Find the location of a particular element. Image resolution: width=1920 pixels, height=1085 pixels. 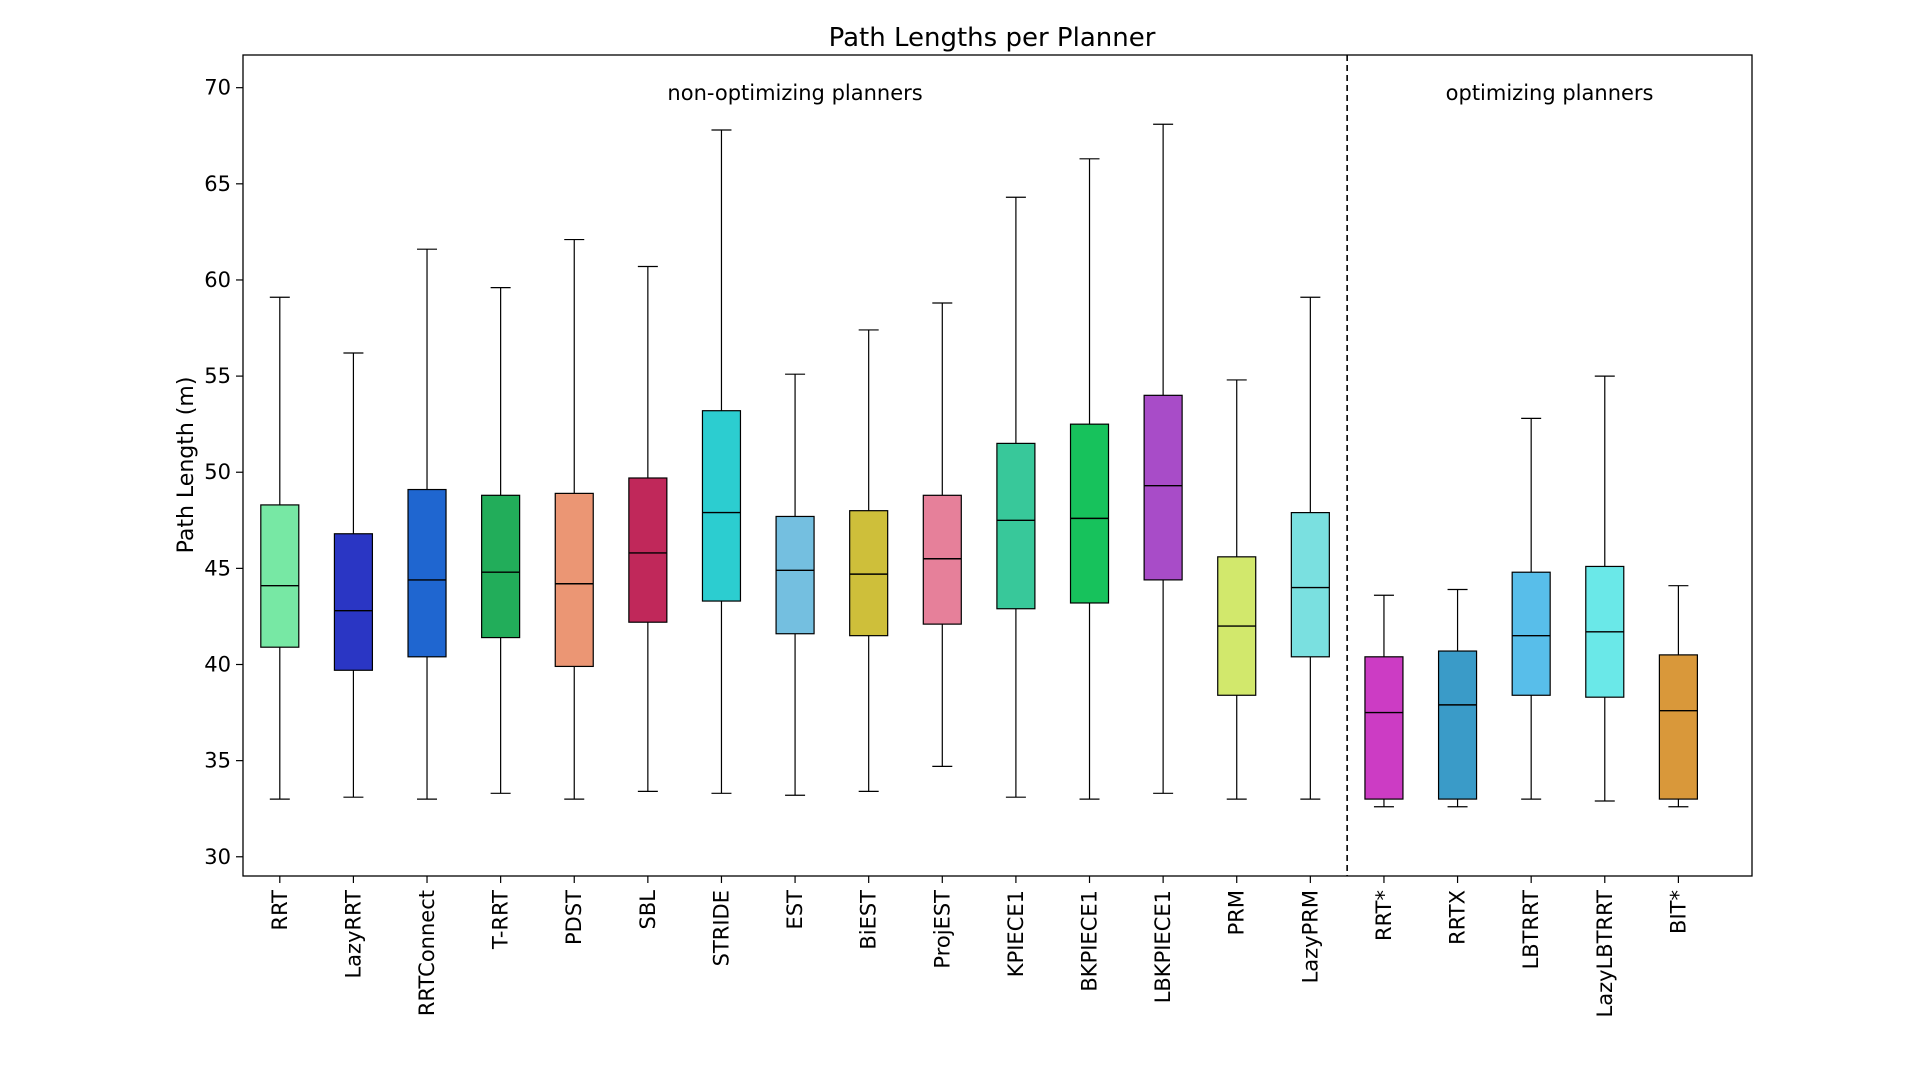

x-tick-label: RRT* is located at coordinates (1384, 915).